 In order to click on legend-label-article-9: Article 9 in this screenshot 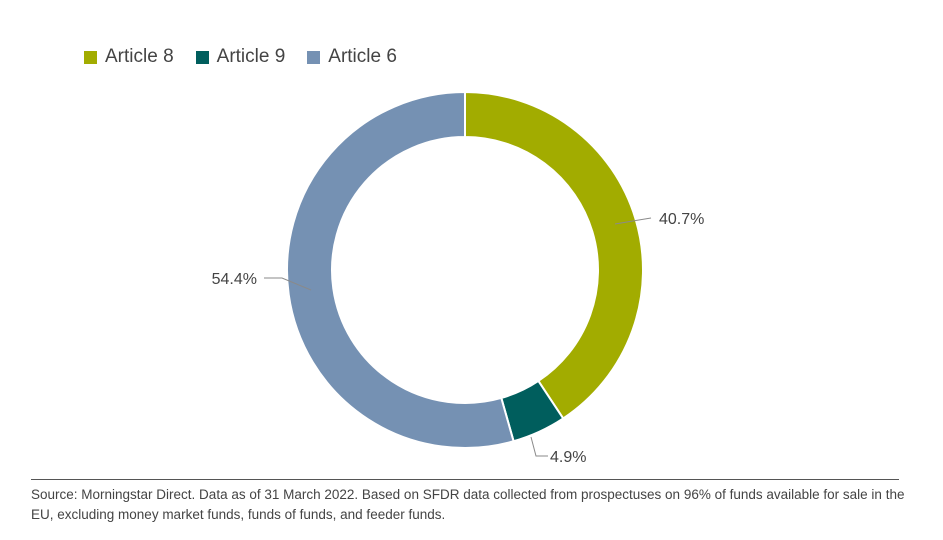, I will do `click(251, 56)`.